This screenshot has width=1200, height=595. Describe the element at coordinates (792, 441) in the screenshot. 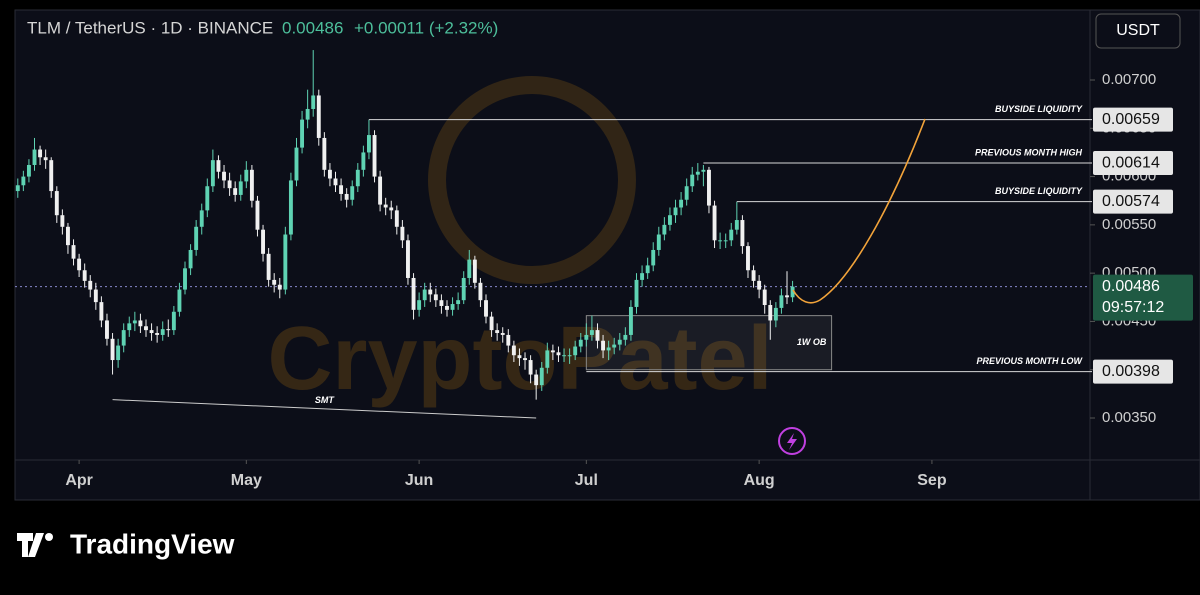

I see `event-icon` at that location.